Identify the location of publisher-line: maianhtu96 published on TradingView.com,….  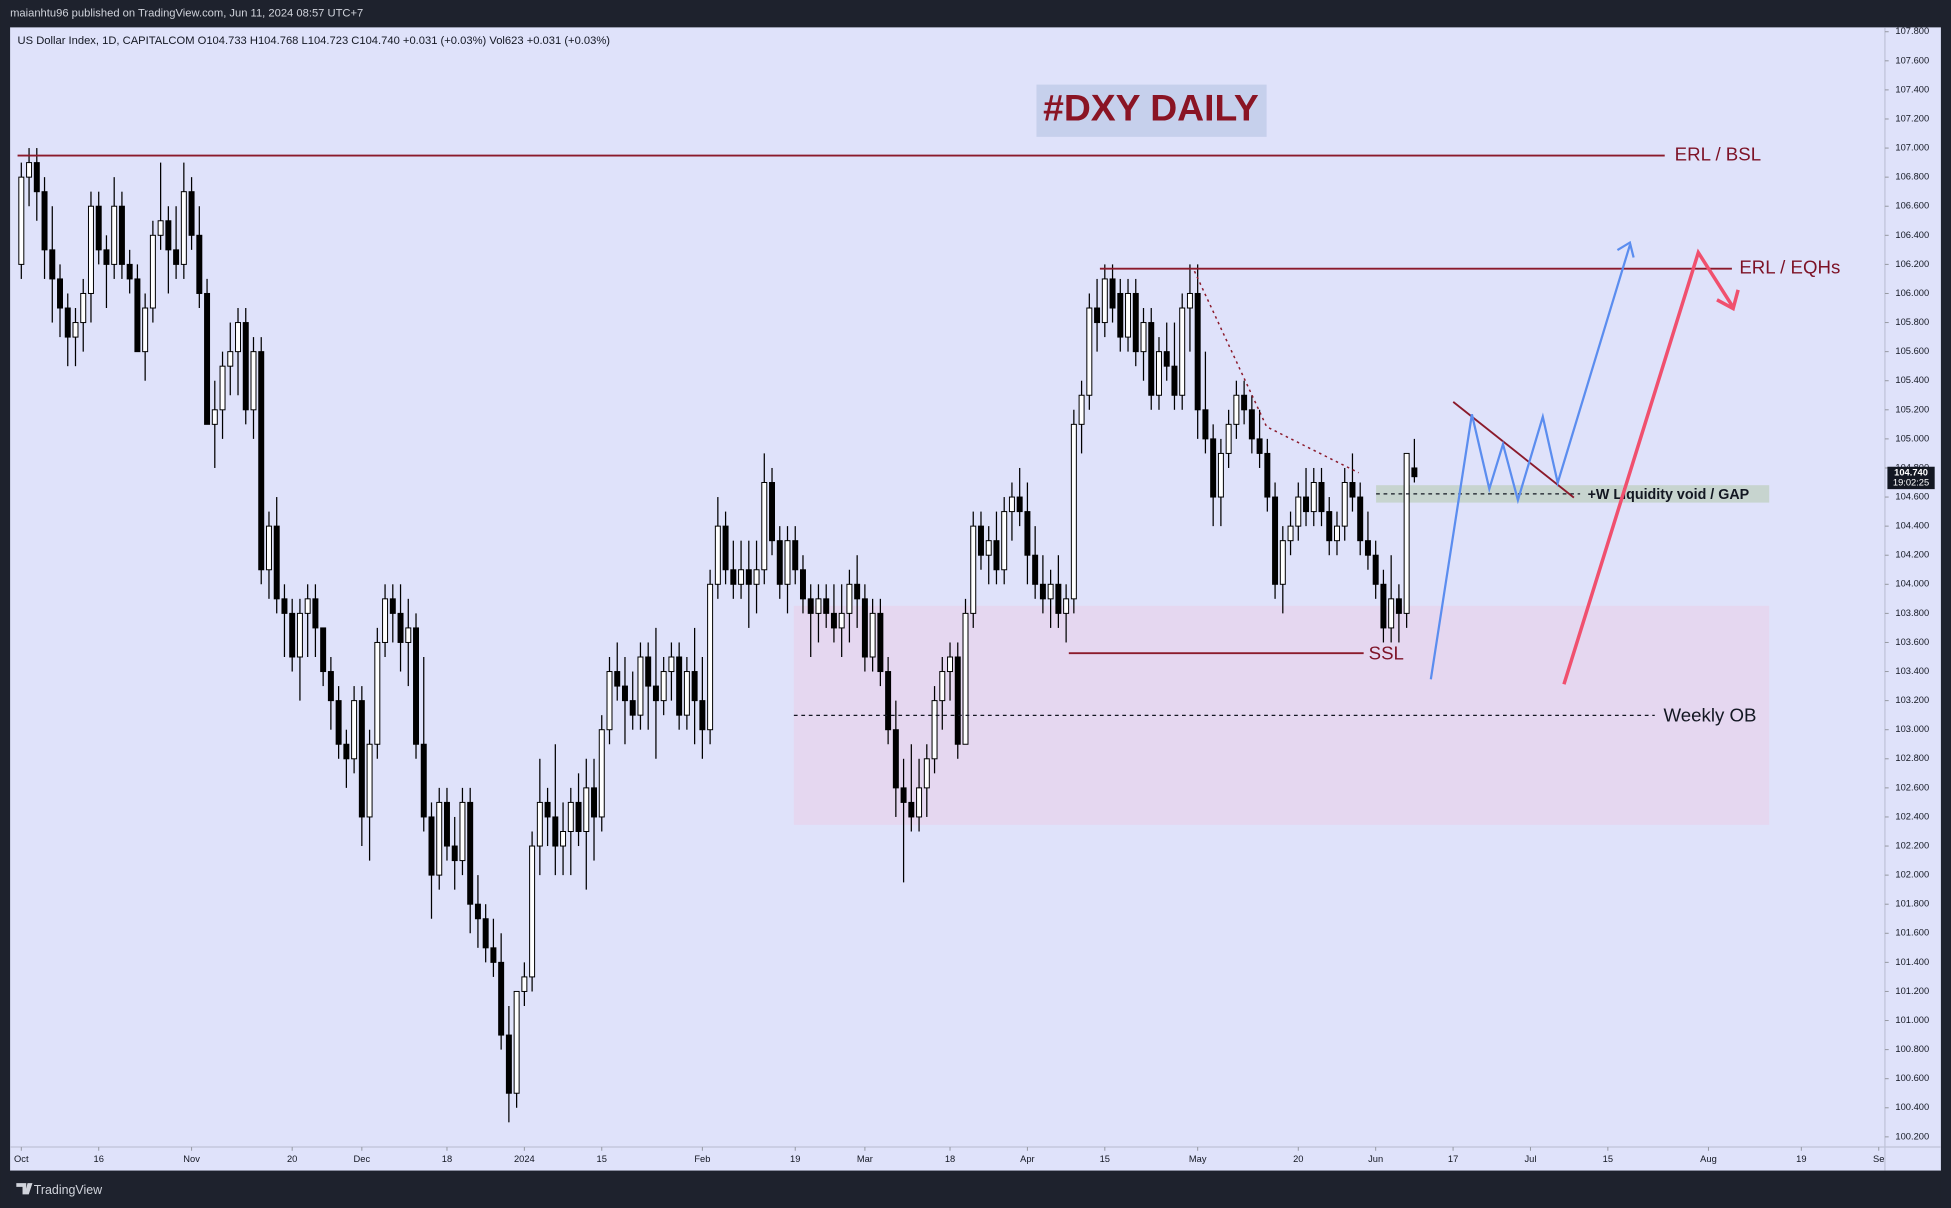
(186, 14).